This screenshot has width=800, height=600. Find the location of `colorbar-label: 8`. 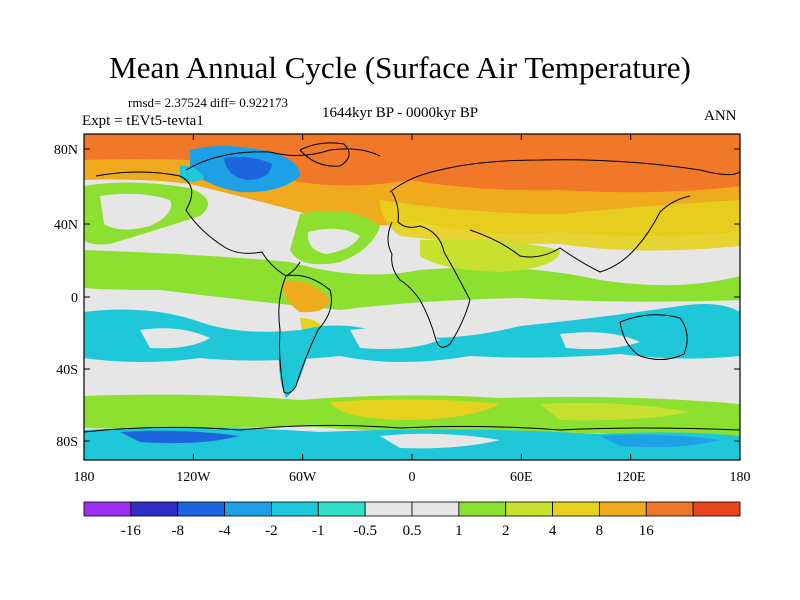

colorbar-label: 8 is located at coordinates (600, 531).